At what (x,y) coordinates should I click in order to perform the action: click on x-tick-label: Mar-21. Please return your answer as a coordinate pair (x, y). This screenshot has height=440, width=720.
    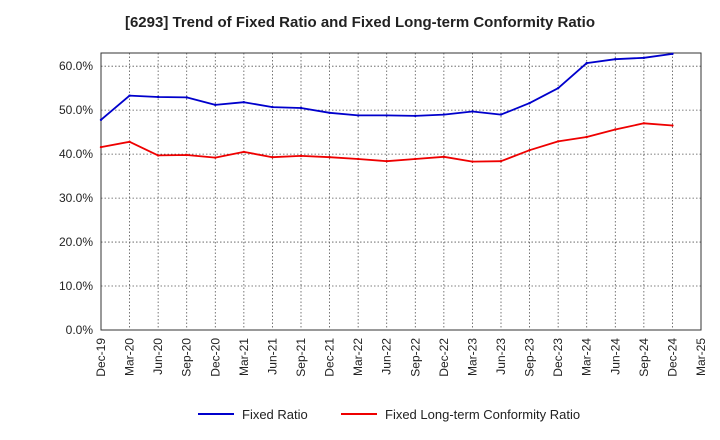
    Looking at the image, I should click on (244, 357).